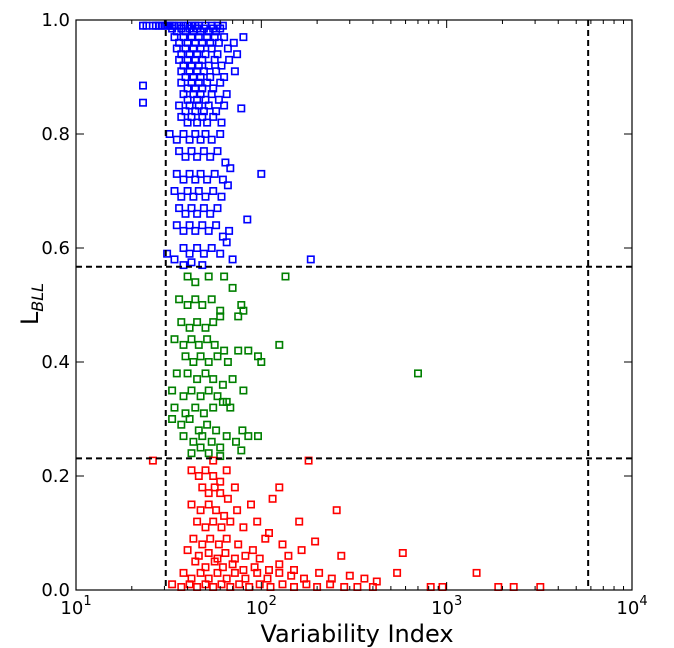 The height and width of the screenshot is (648, 674). What do you see at coordinates (643, 601) in the screenshot?
I see `x-tick-label-exponent: 4` at bounding box center [643, 601].